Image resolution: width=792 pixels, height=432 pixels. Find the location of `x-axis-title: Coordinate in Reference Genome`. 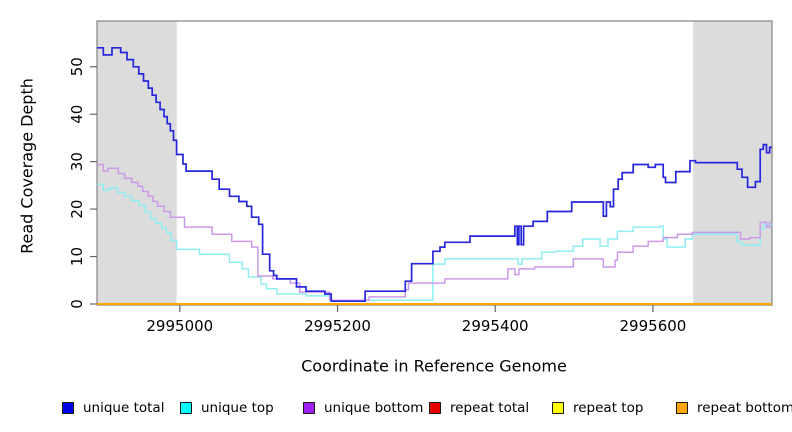

x-axis-title: Coordinate in Reference Genome is located at coordinates (434, 366).